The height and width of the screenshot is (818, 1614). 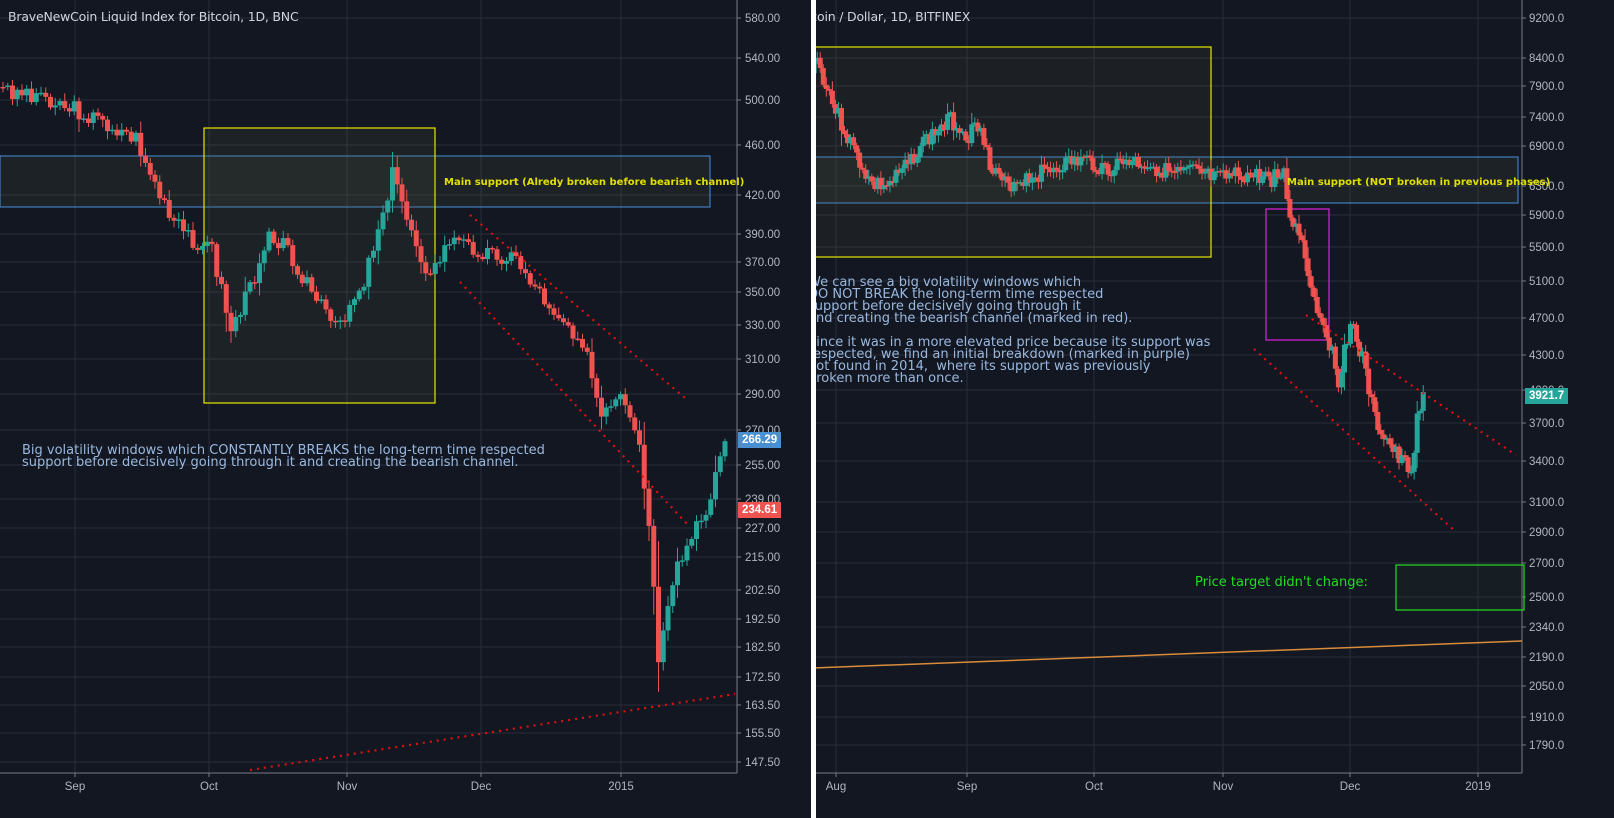 I want to click on y-tick-label: 5500.0, so click(x=1546, y=248).